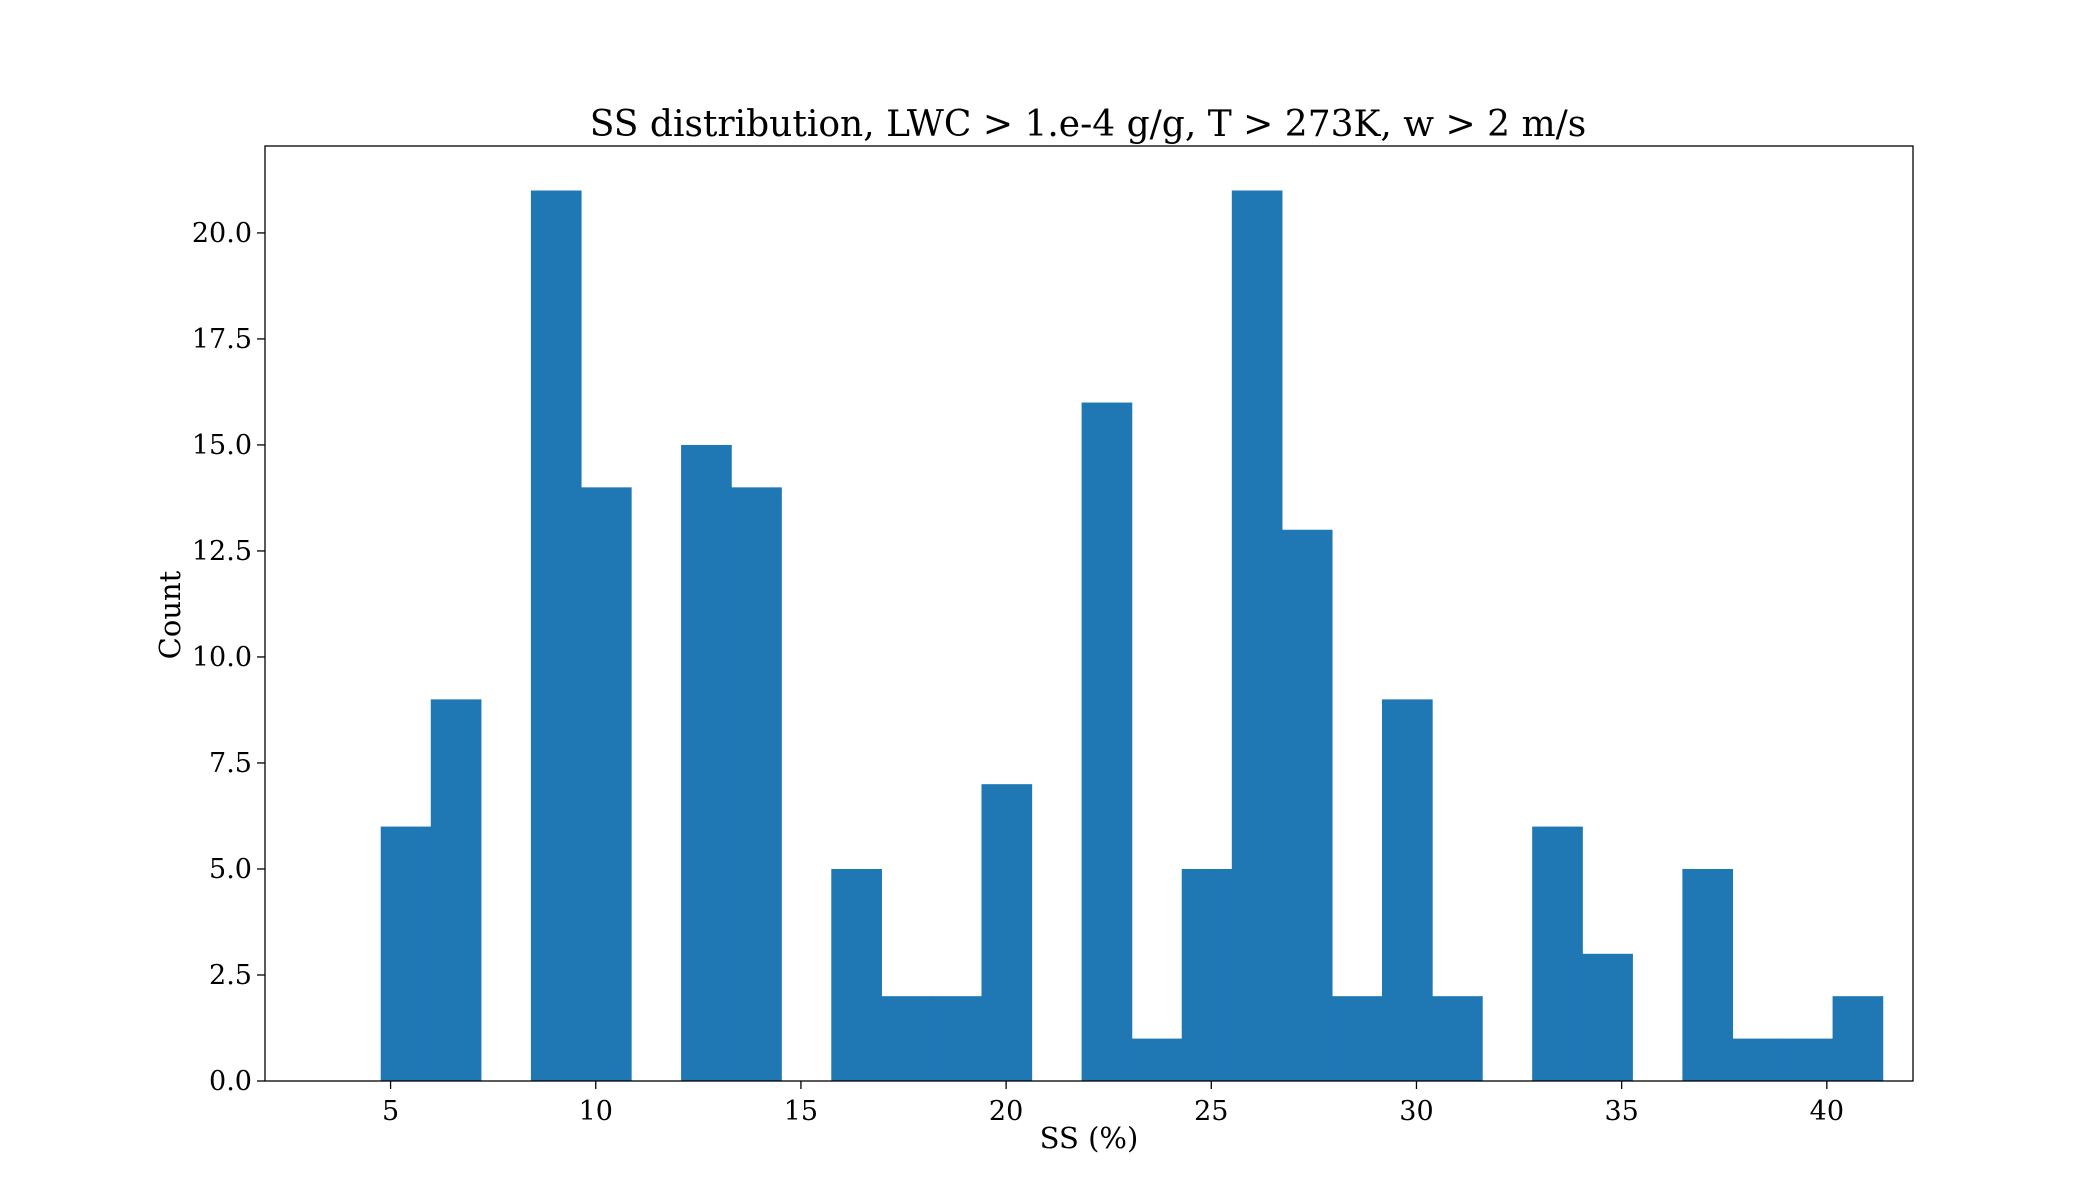 Image resolution: width=2100 pixels, height=1200 pixels. Describe the element at coordinates (1621, 1111) in the screenshot. I see `x-tick-label: 35` at that location.